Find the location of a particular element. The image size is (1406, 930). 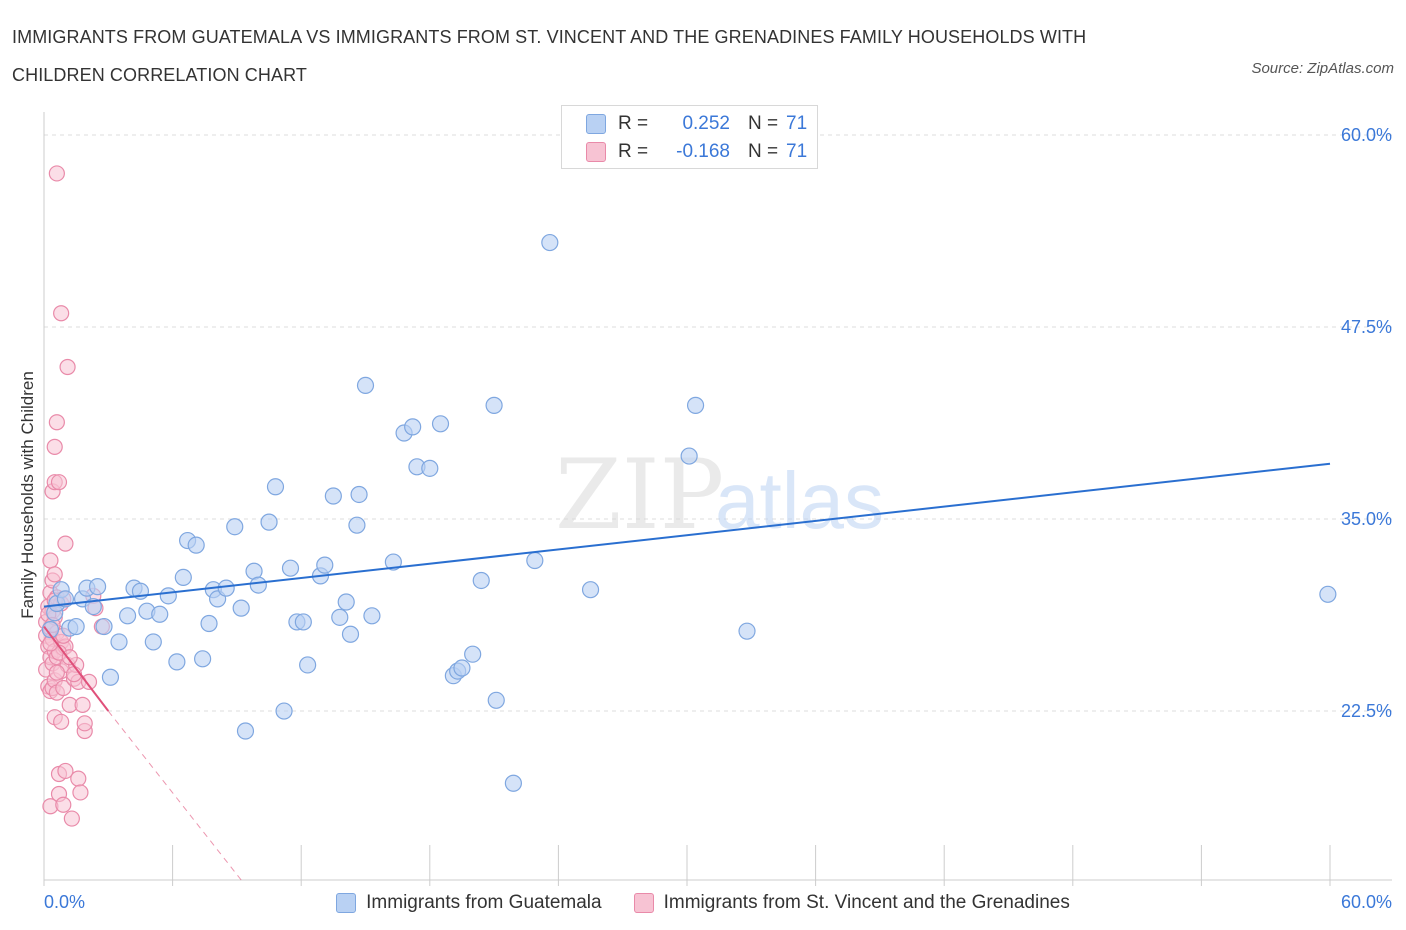

legend-row-guatemala: R = 0.252 N = 71 is located at coordinates (696, 124).